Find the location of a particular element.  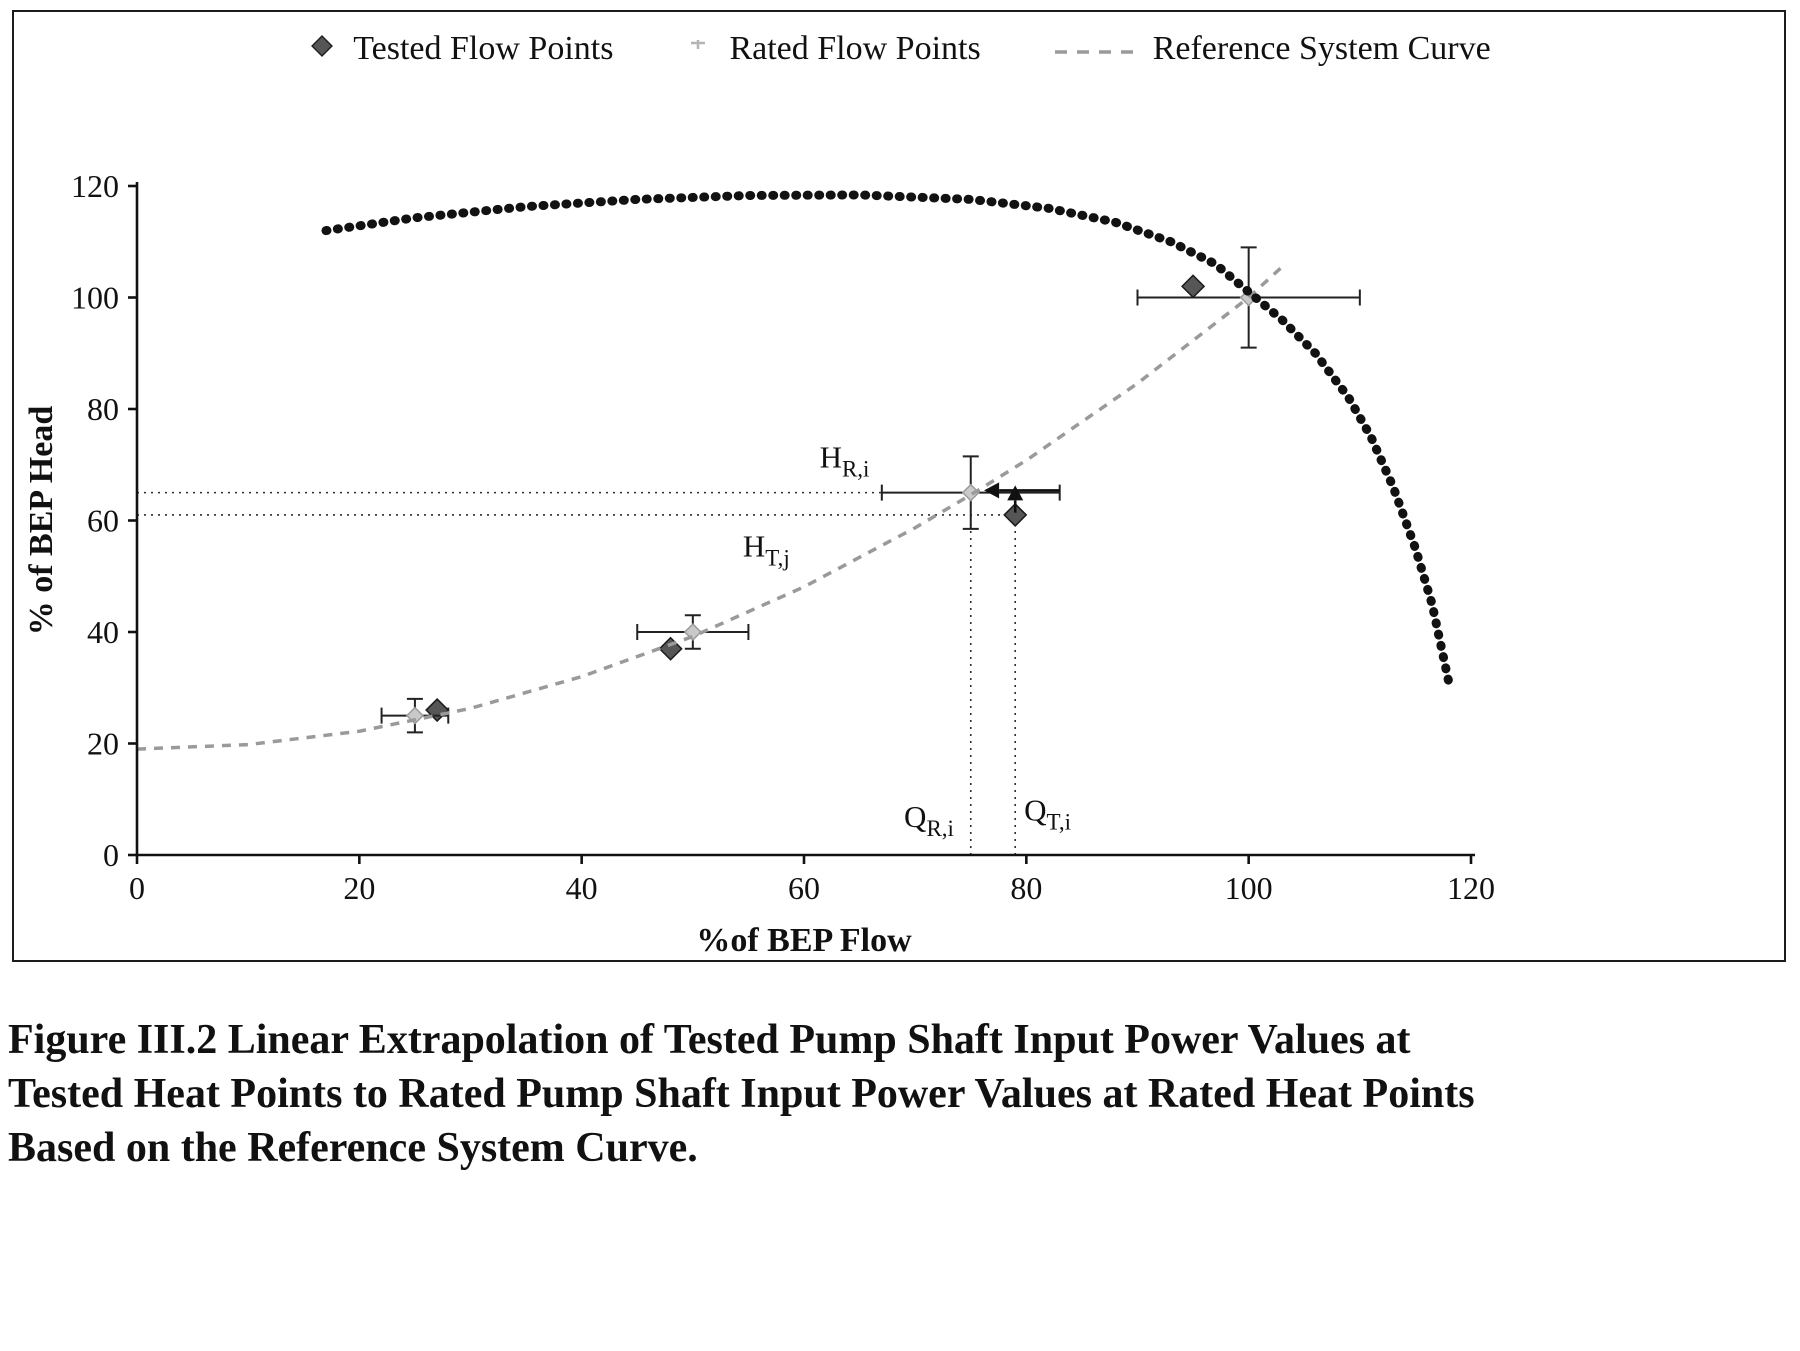

svg-text: % of BEP Head is located at coordinates (41, 521).